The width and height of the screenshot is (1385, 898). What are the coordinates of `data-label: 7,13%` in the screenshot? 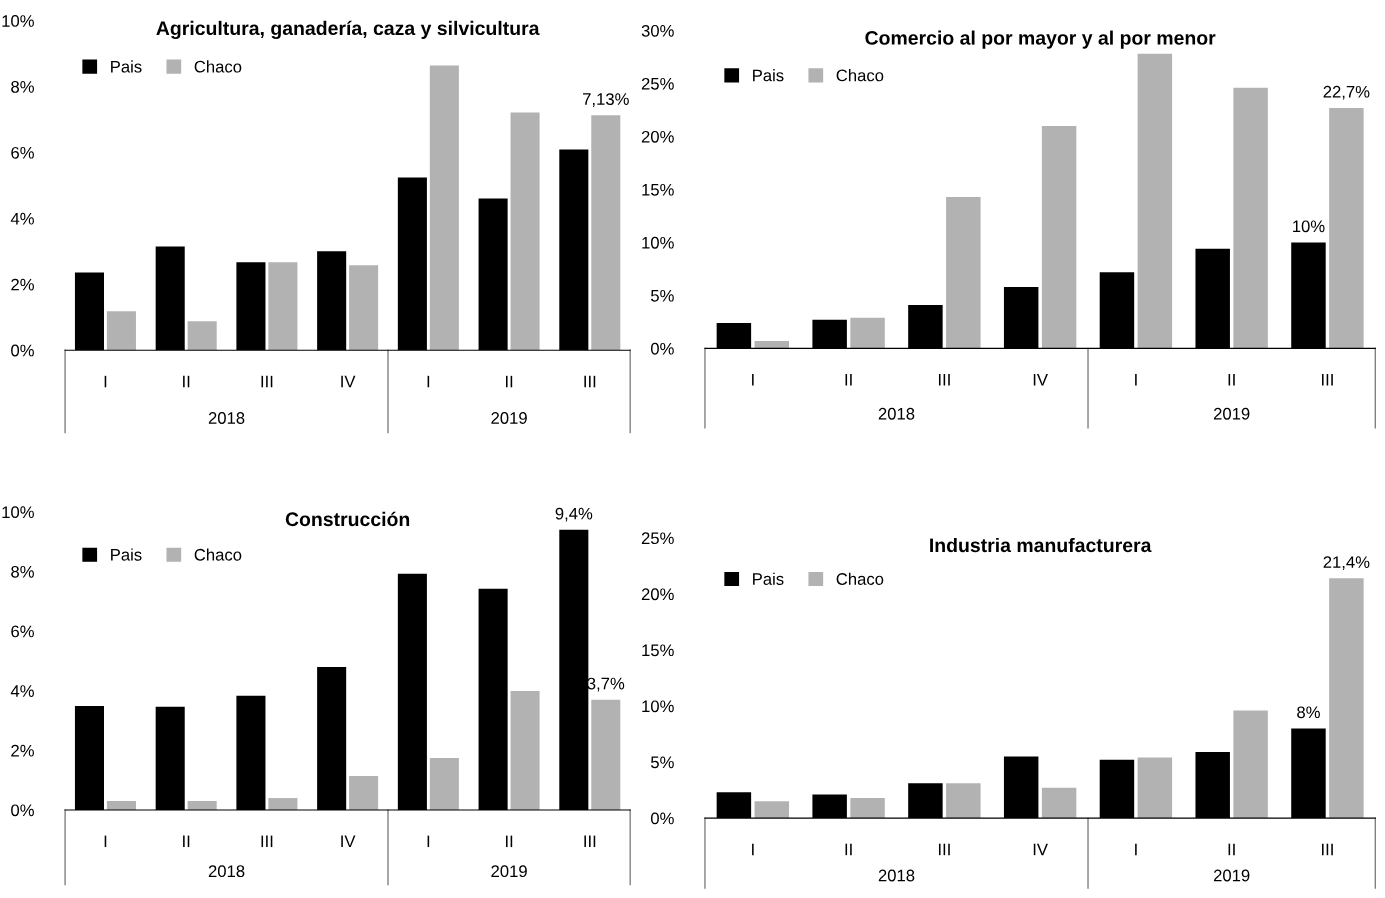 It's located at (606, 100).